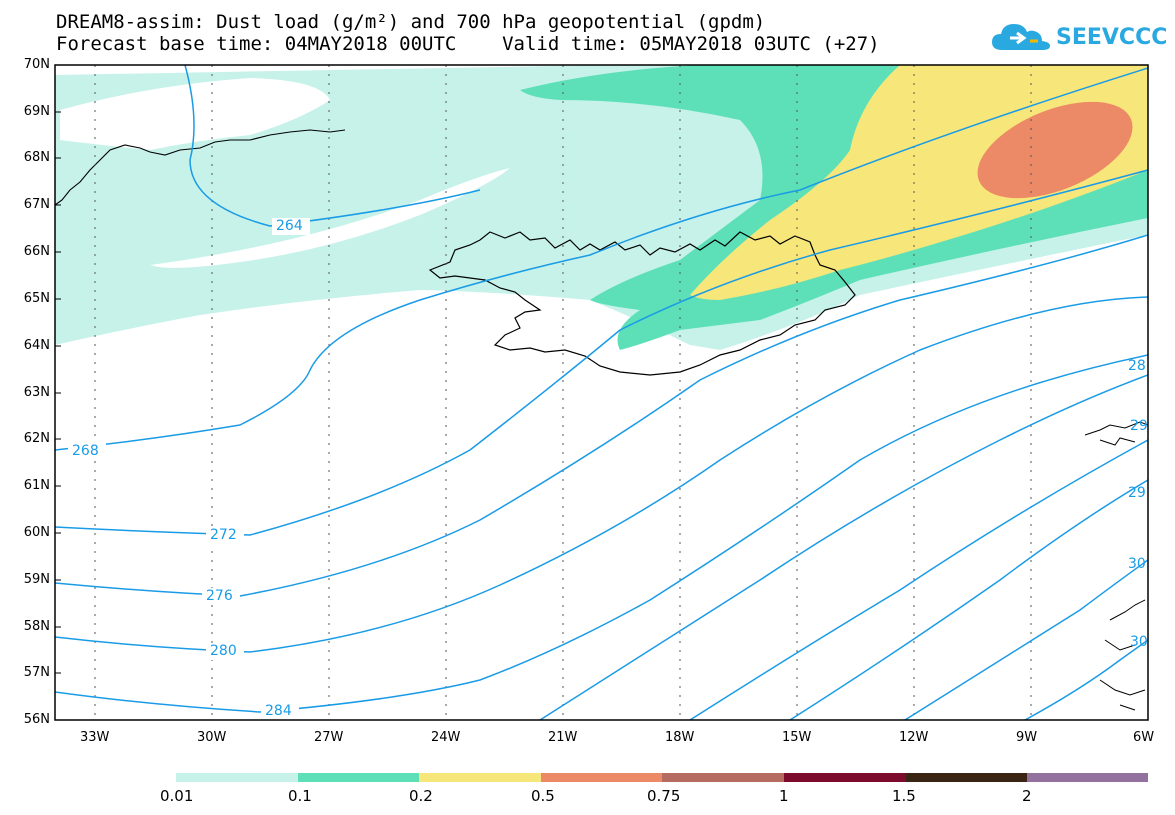 This screenshot has width=1175, height=815. What do you see at coordinates (1027, 737) in the screenshot?
I see `lon-label: 9W` at bounding box center [1027, 737].